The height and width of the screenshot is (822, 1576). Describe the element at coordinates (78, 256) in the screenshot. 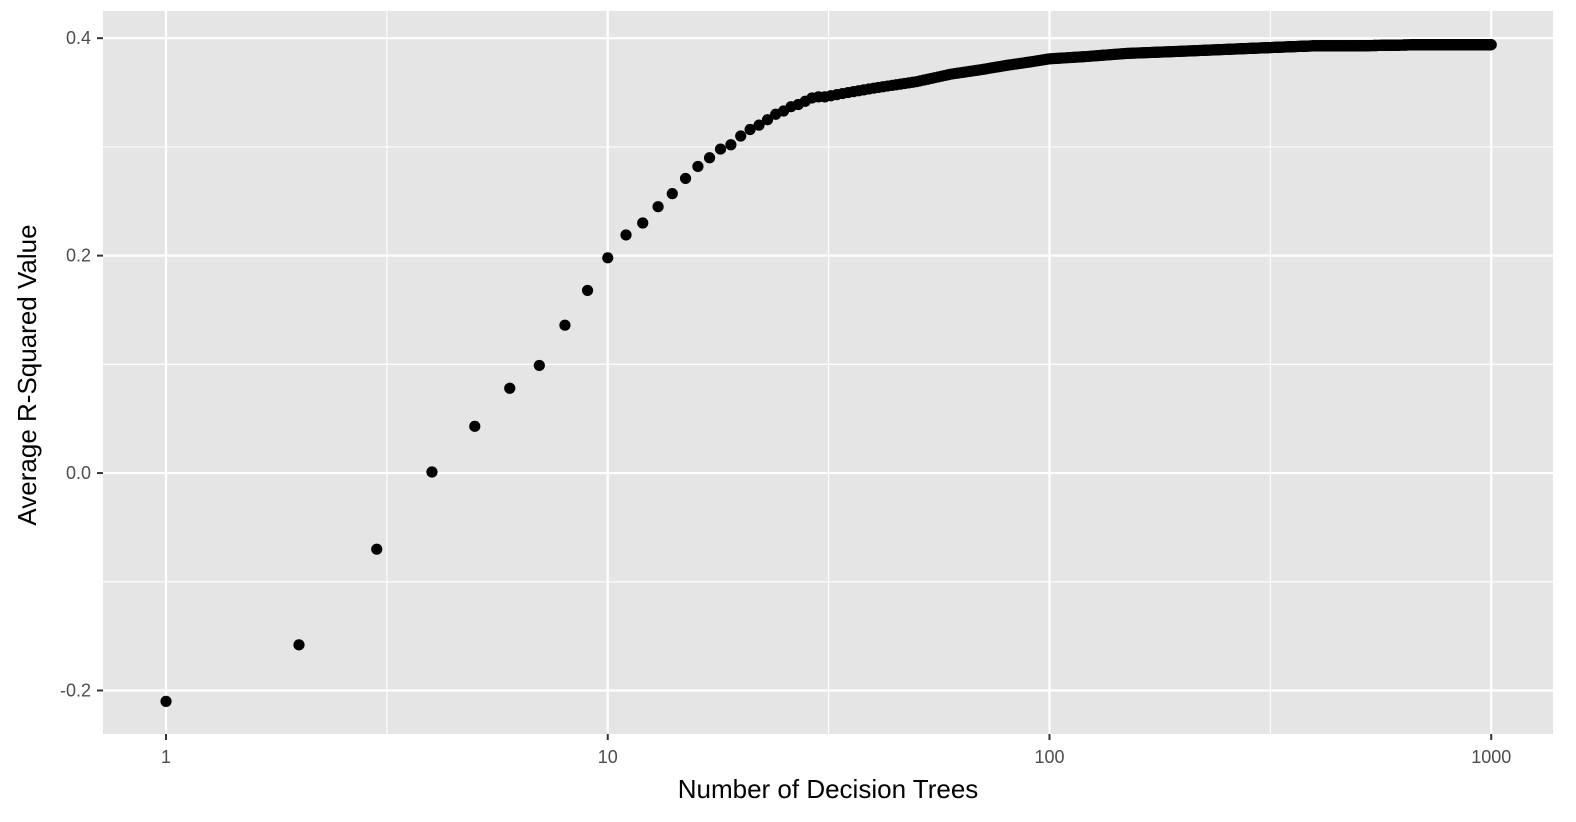

I see `y-tick-label: 0.2` at that location.